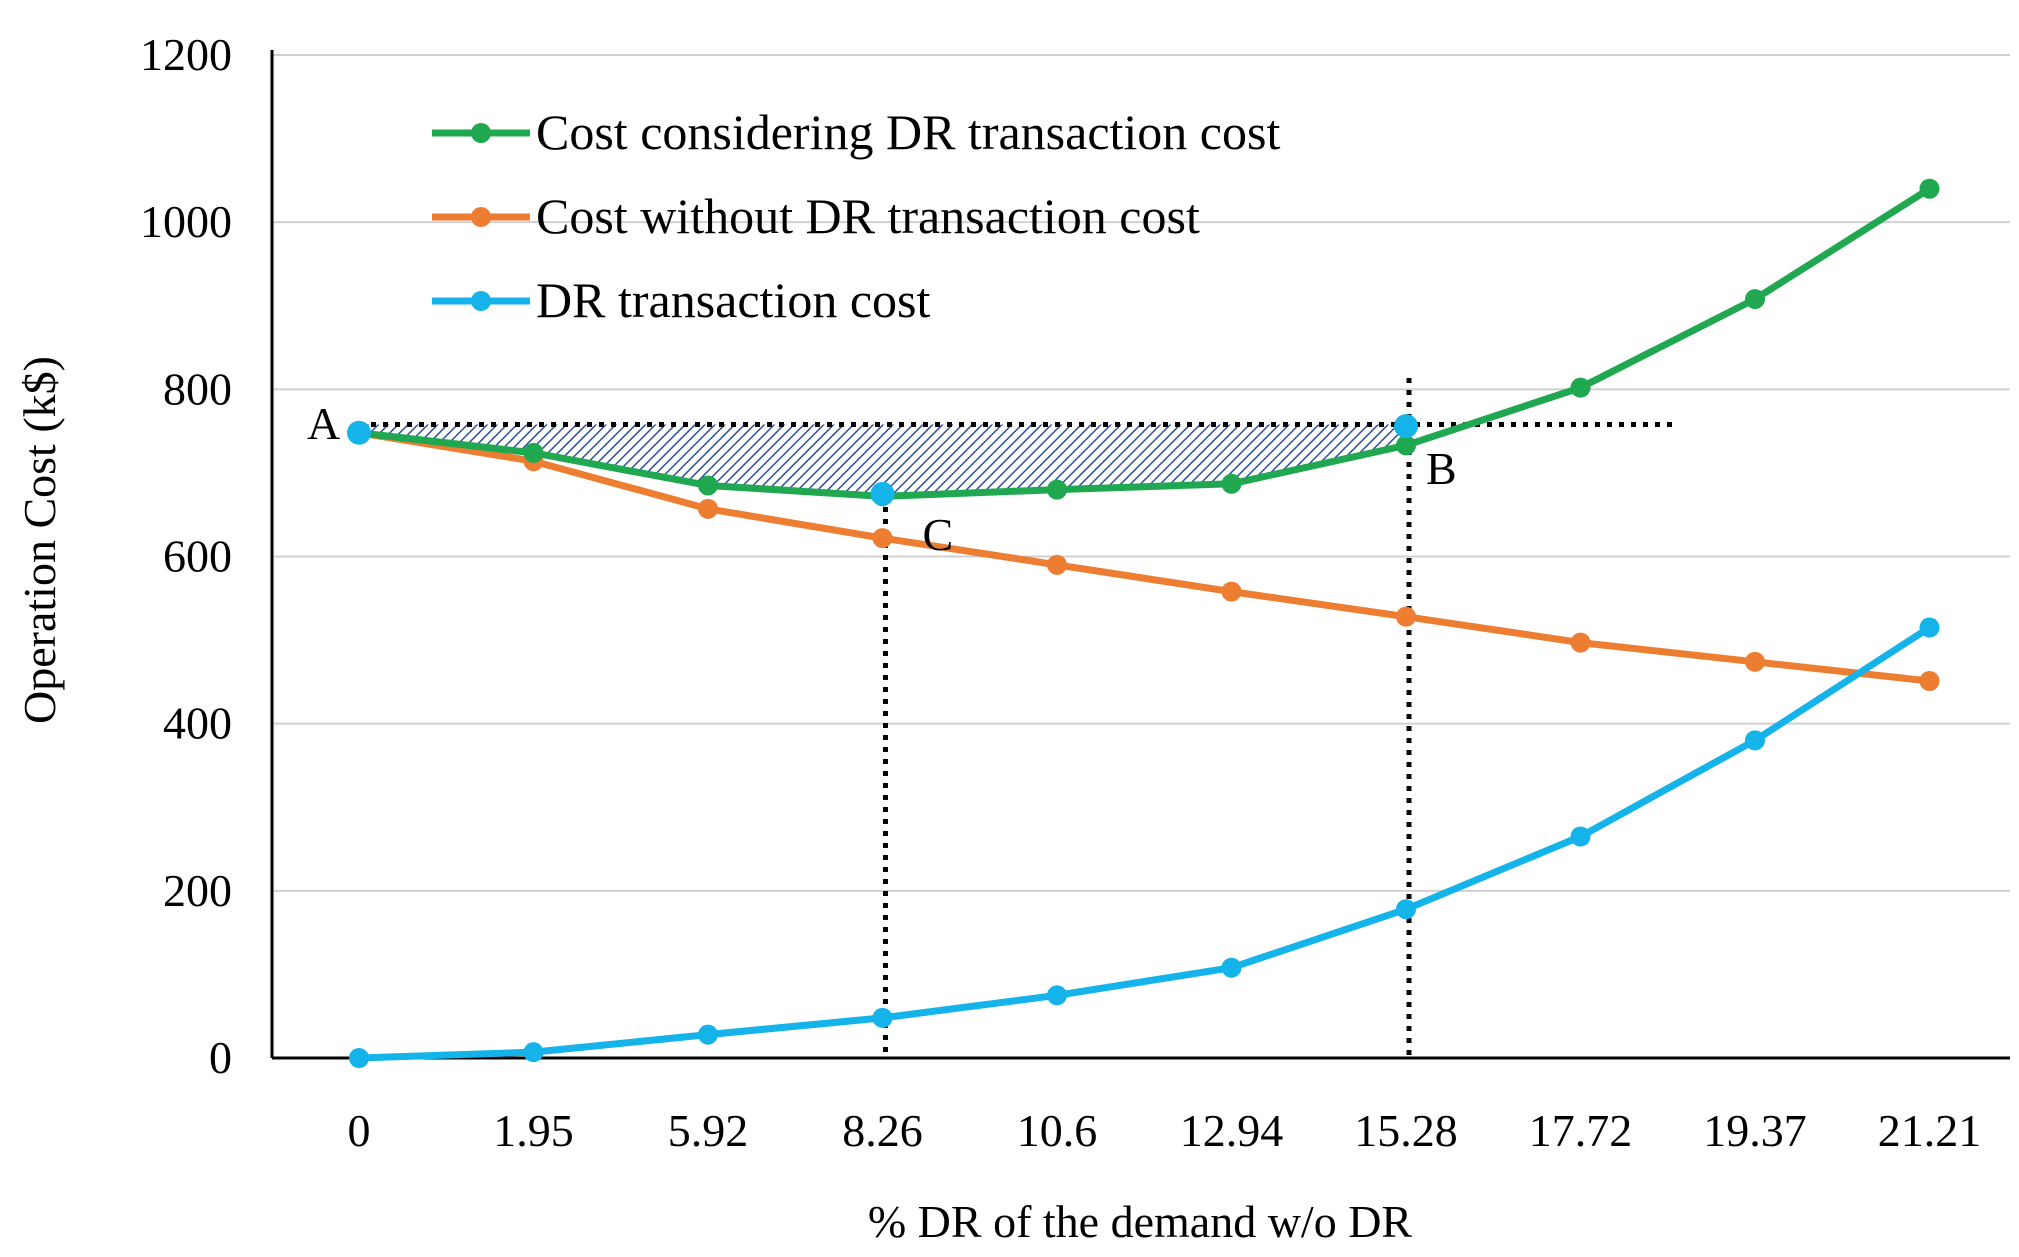 Image resolution: width=2019 pixels, height=1257 pixels. I want to click on shaded-savings-region, so click(891, 460).